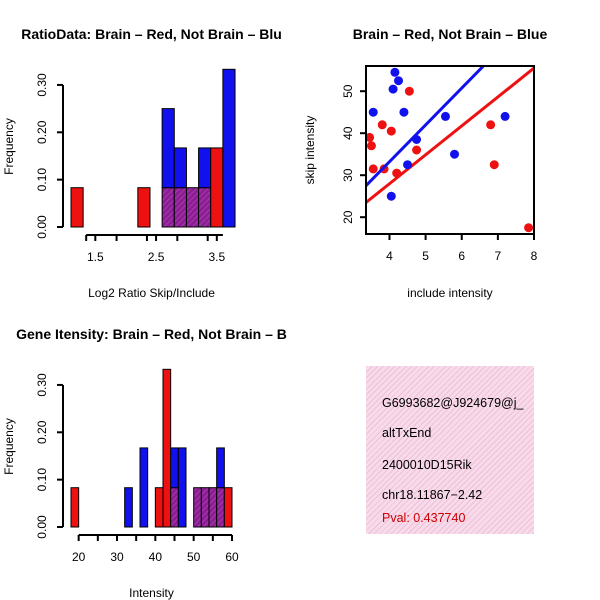 The image size is (600, 600). Describe the element at coordinates (232, 557) in the screenshot. I see `x-tick-label: 60` at that location.